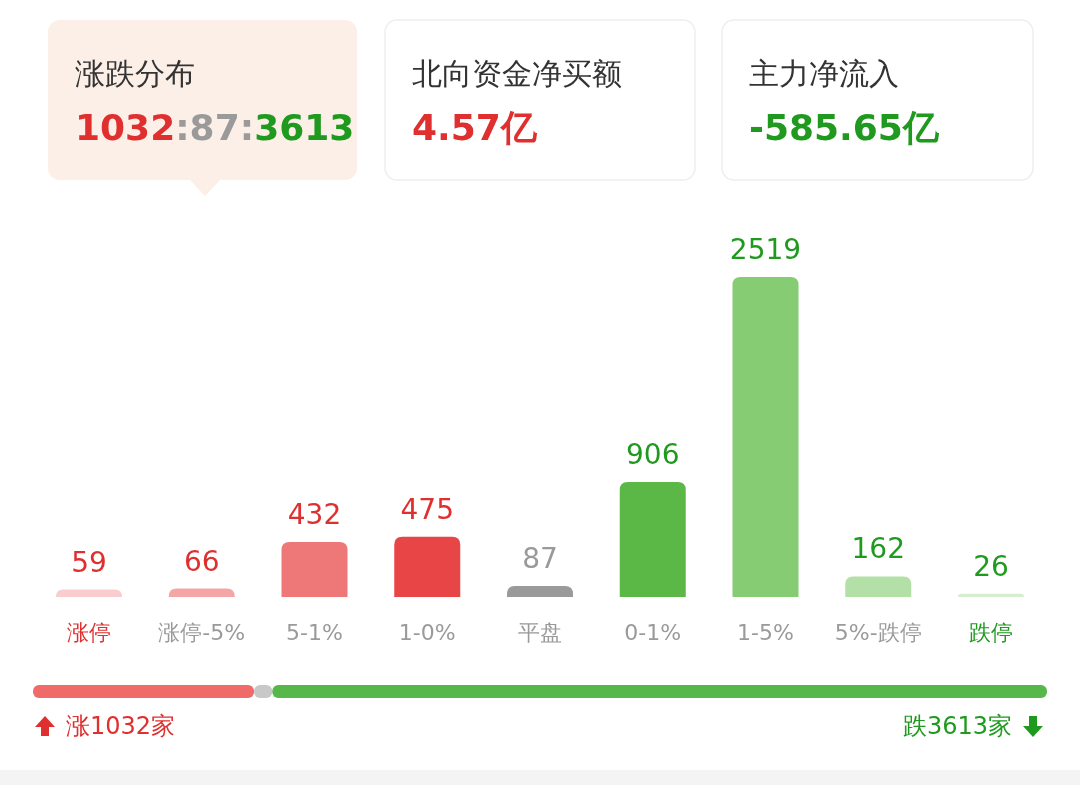  Describe the element at coordinates (89, 562) in the screenshot. I see `data-label: 59` at that location.